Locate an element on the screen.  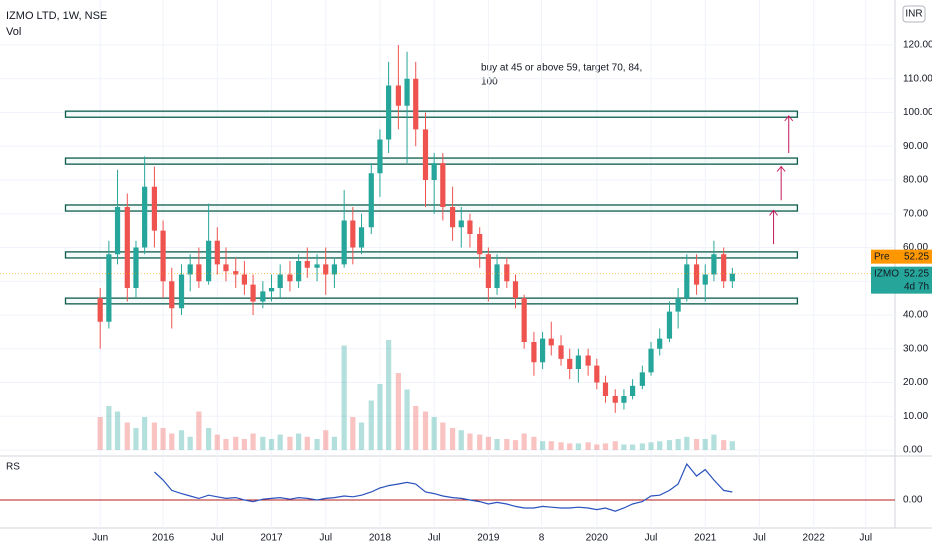
y-tick-label: 120.00 is located at coordinates (917, 45).